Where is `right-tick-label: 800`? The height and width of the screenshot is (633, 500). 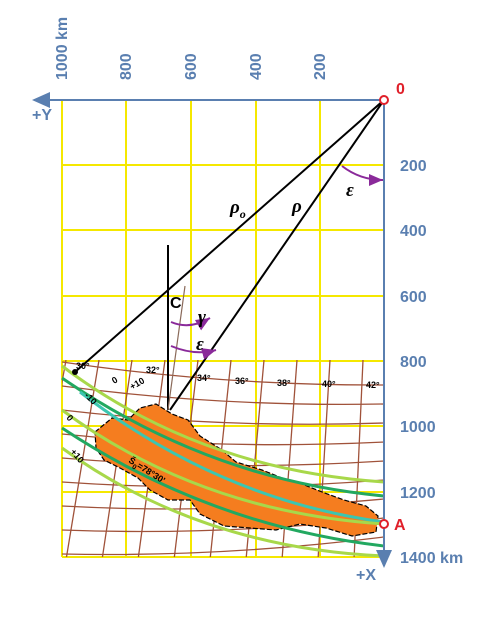
right-tick-label: 800 is located at coordinates (413, 362).